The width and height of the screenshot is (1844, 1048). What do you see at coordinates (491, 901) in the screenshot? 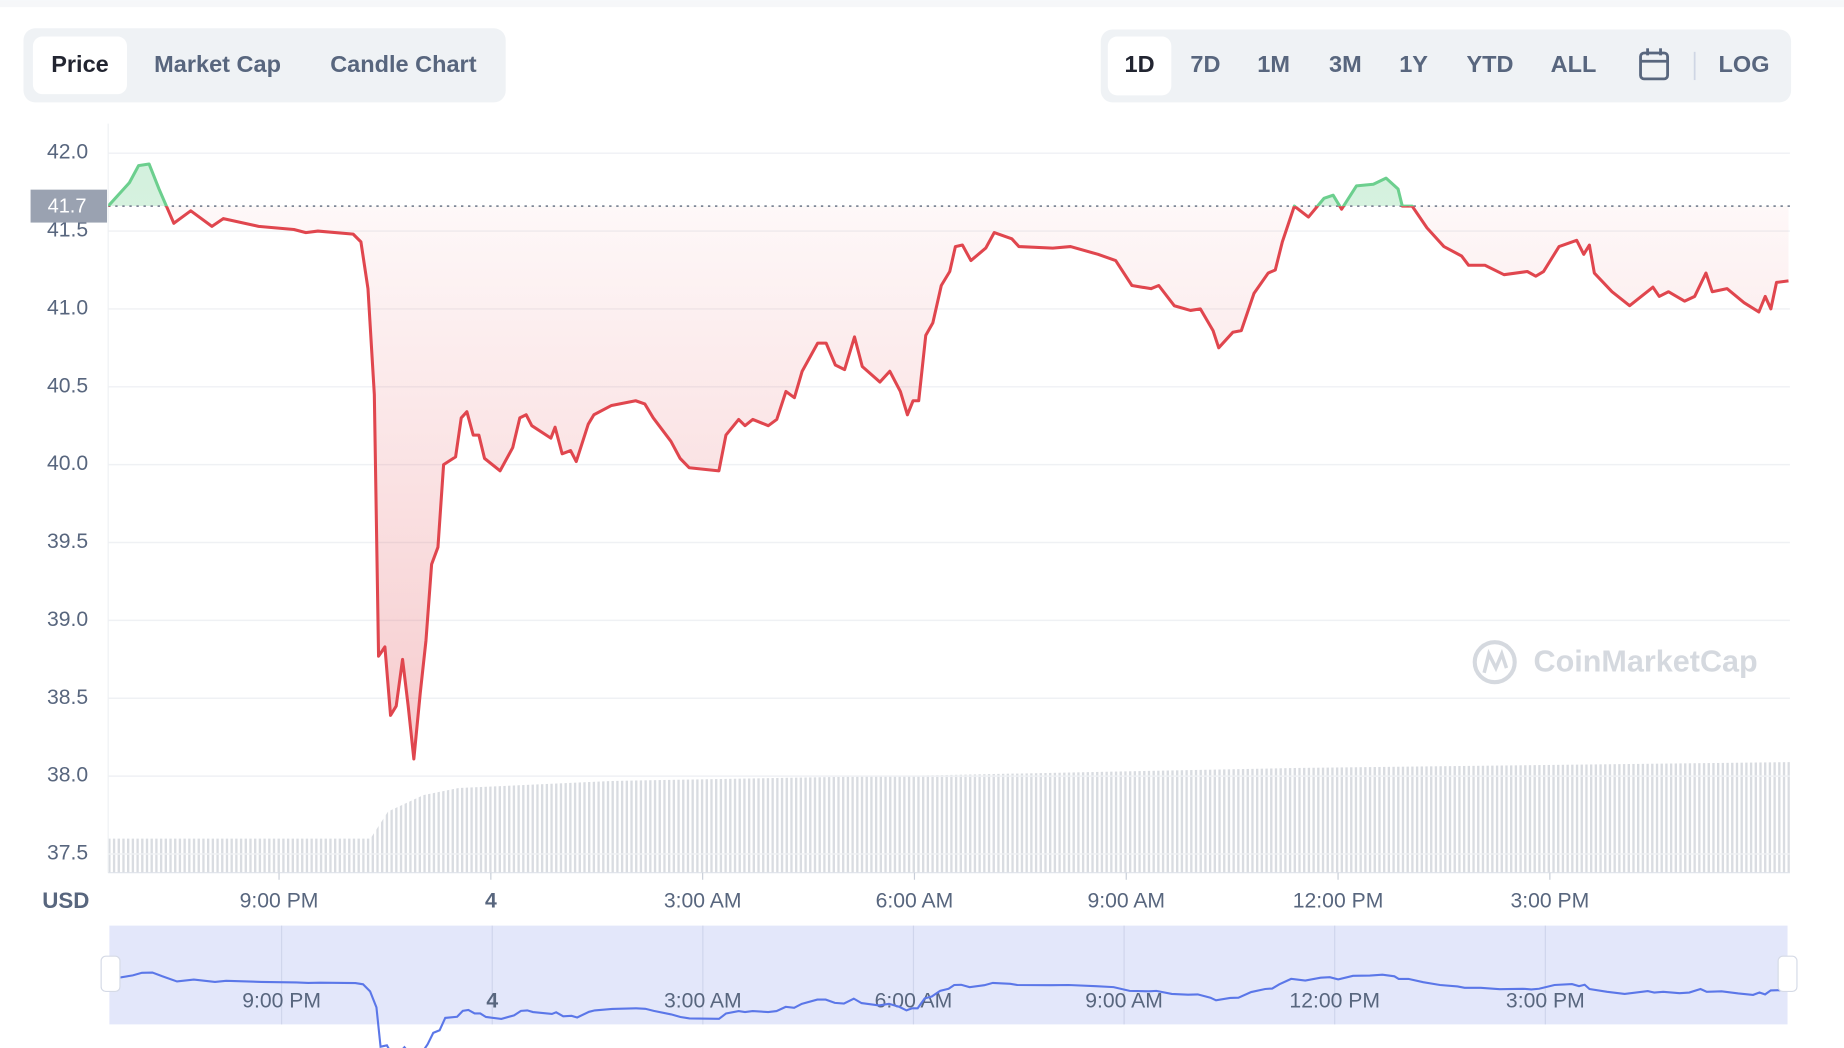
I see `x-tick-label: 4` at bounding box center [491, 901].